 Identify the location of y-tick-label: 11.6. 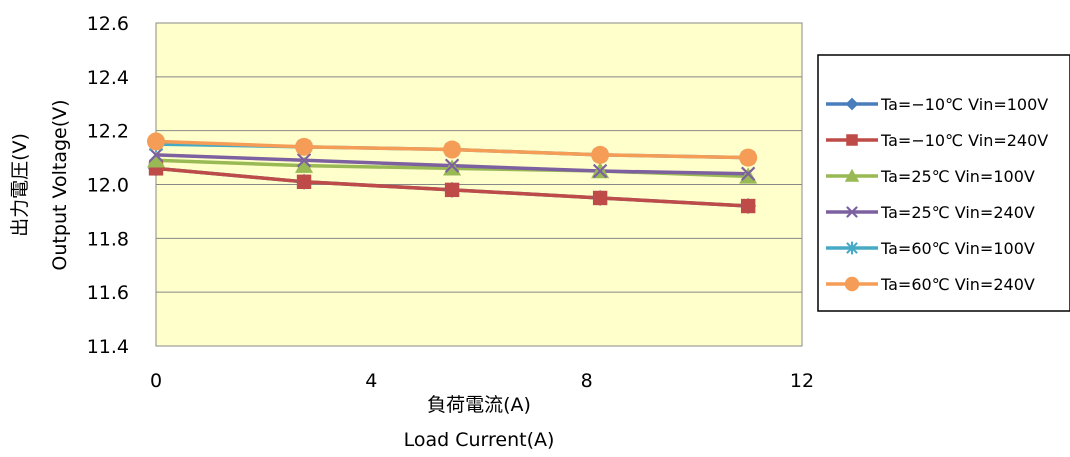
(108, 293).